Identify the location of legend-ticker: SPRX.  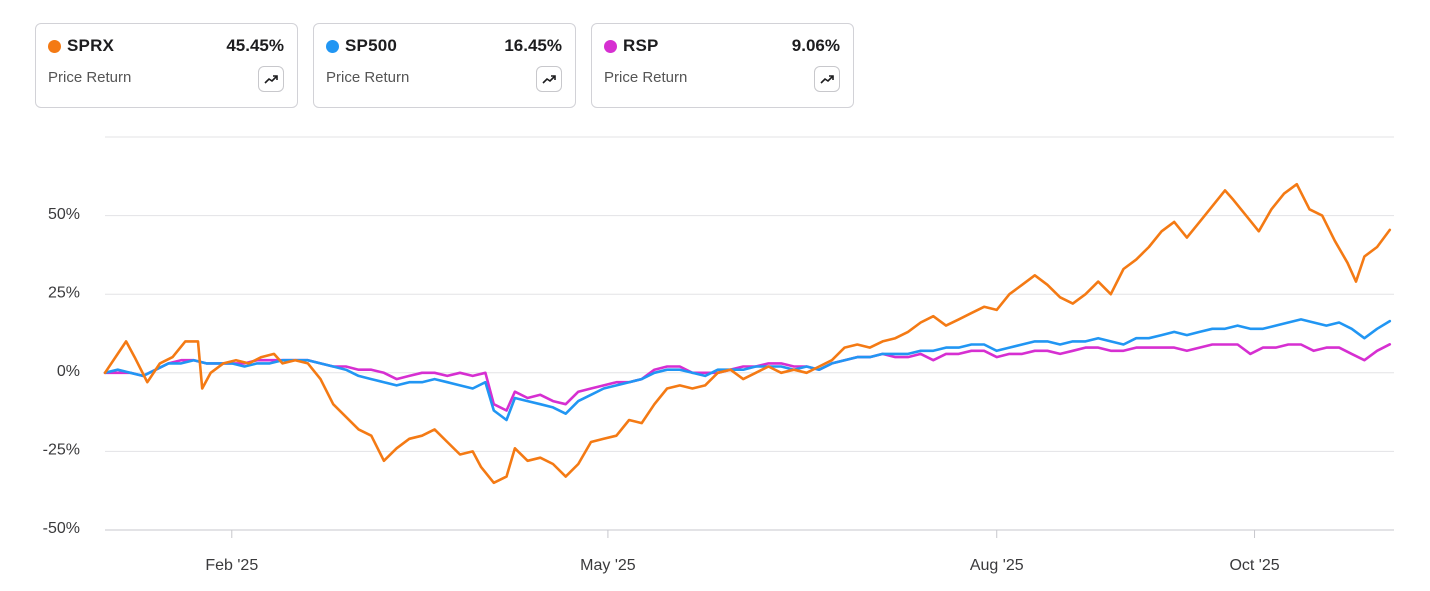
(91, 45).